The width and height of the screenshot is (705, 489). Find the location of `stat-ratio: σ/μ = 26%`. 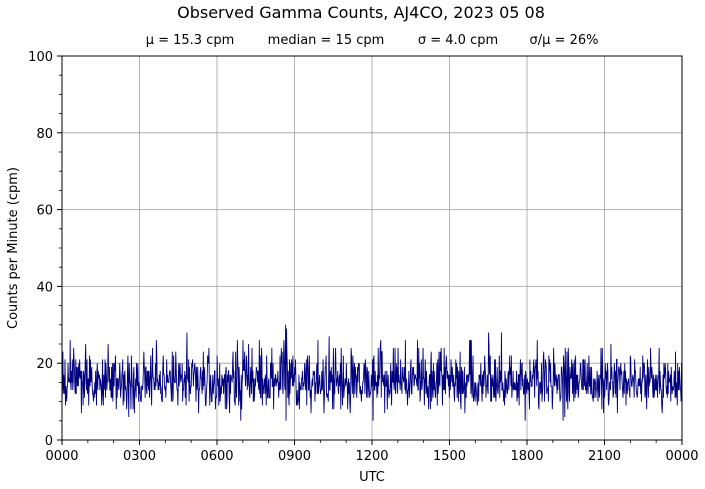

stat-ratio: σ/μ = 26% is located at coordinates (564, 40).